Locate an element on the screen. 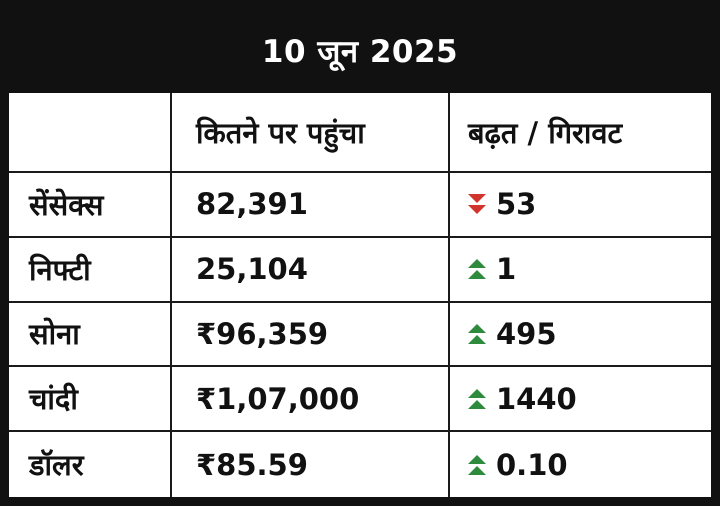 Image resolution: width=720 pixels, height=506 pixels. change-value: 0.10 is located at coordinates (532, 464).